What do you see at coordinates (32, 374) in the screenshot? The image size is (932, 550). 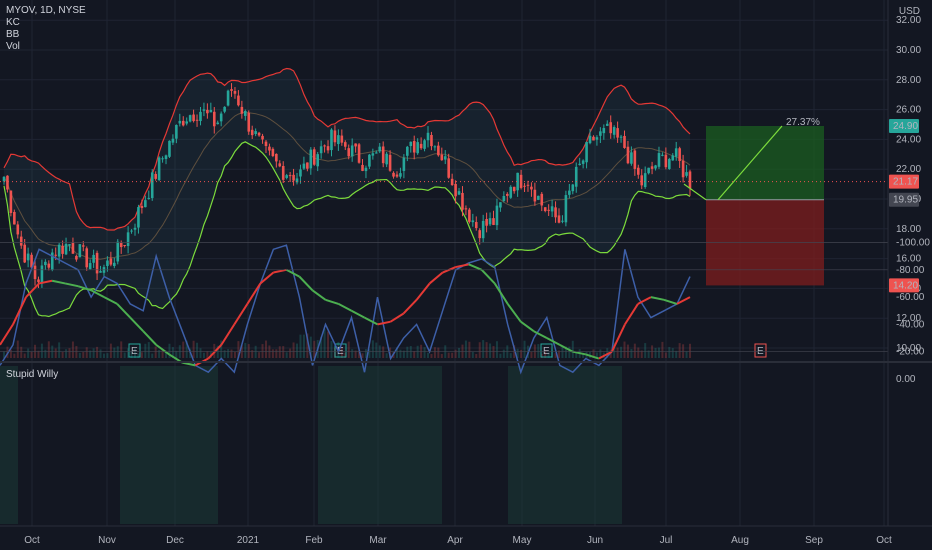 I see `subpanel-title: Stupid Willy` at bounding box center [32, 374].